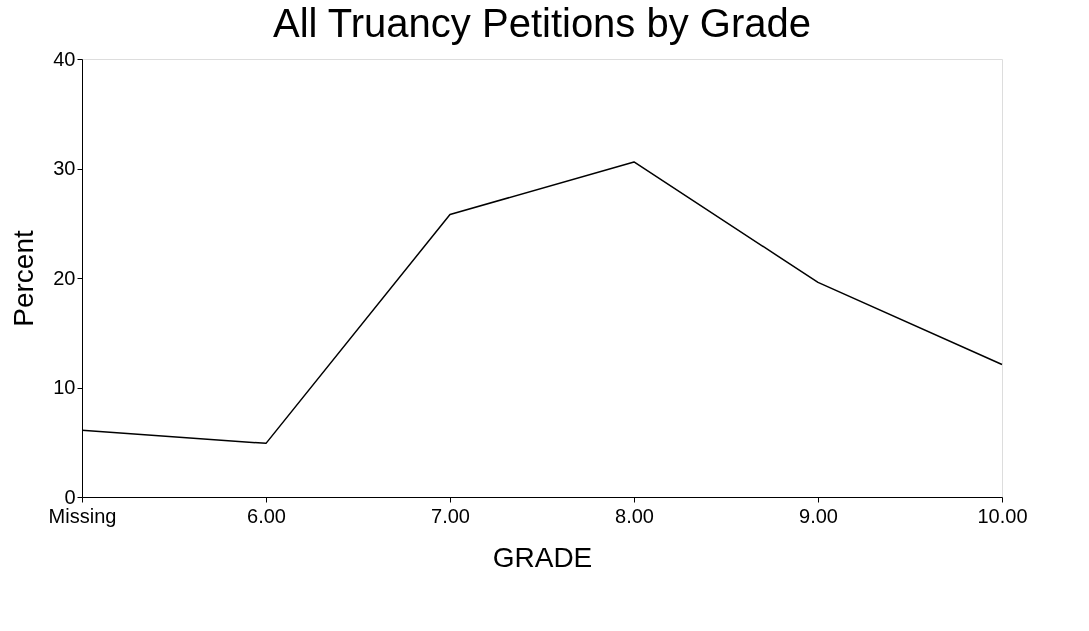 The width and height of the screenshot is (1089, 631). I want to click on x-tick-label: 10.00, so click(1002, 515).